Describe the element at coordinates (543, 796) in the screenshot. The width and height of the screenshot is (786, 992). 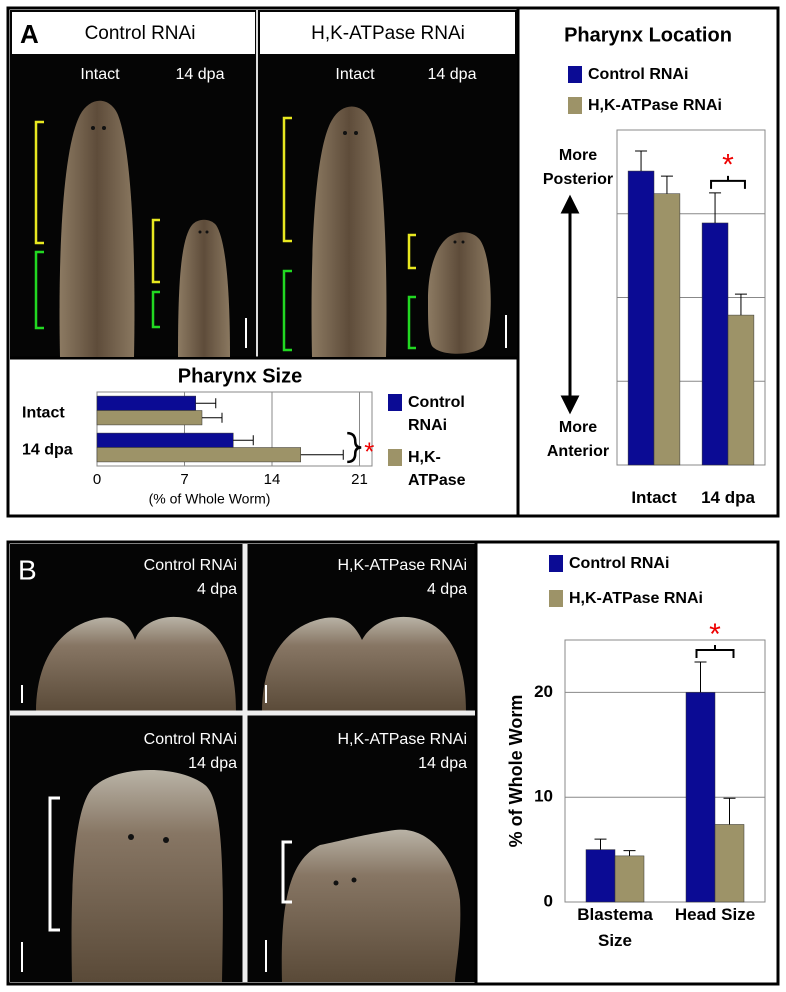
I see `y-tick-label: 10` at that location.